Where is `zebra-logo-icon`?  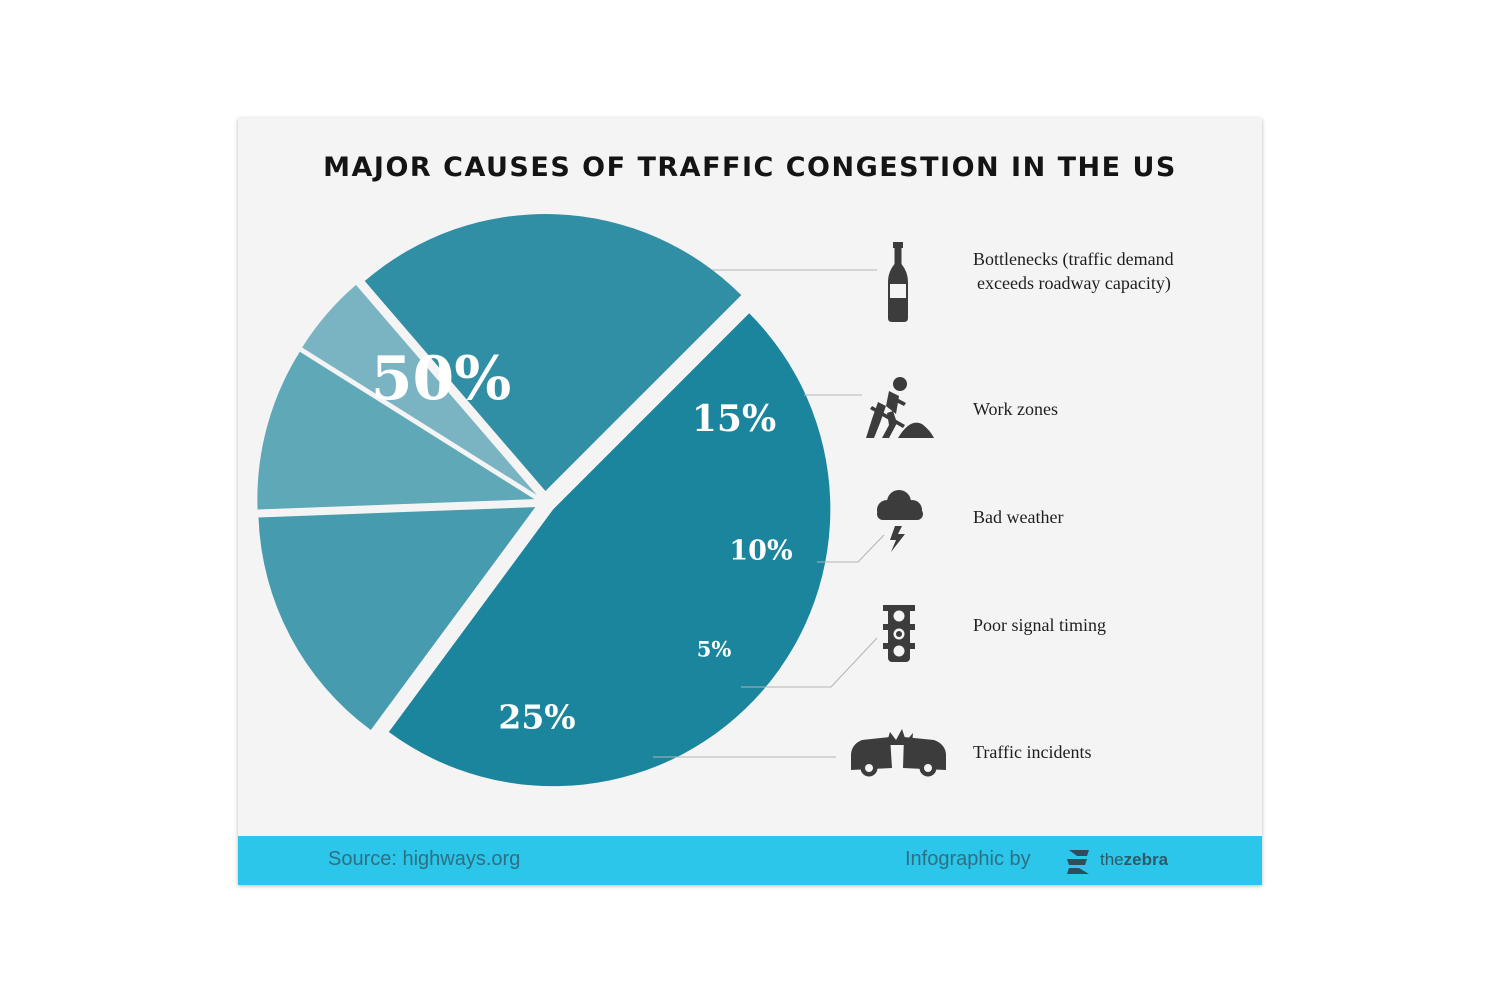
zebra-logo-icon is located at coordinates (1078, 862).